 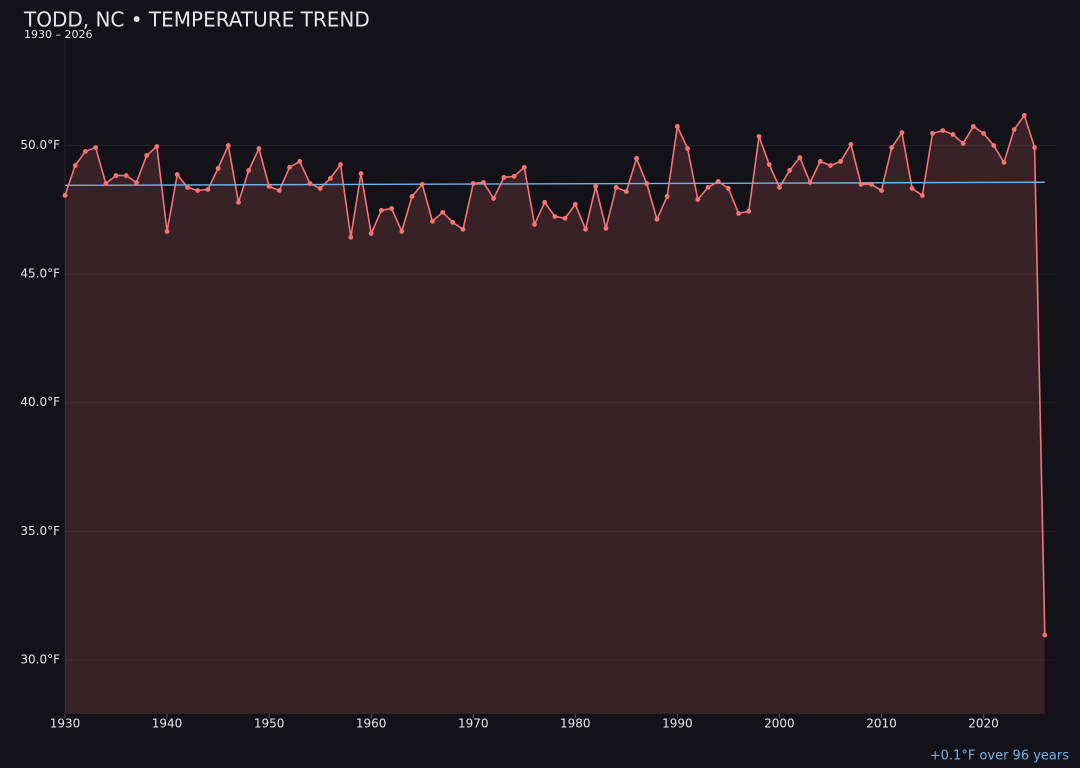 I want to click on chart-title: TODD, NC • TEMPERATURE TREND, so click(x=196, y=20).